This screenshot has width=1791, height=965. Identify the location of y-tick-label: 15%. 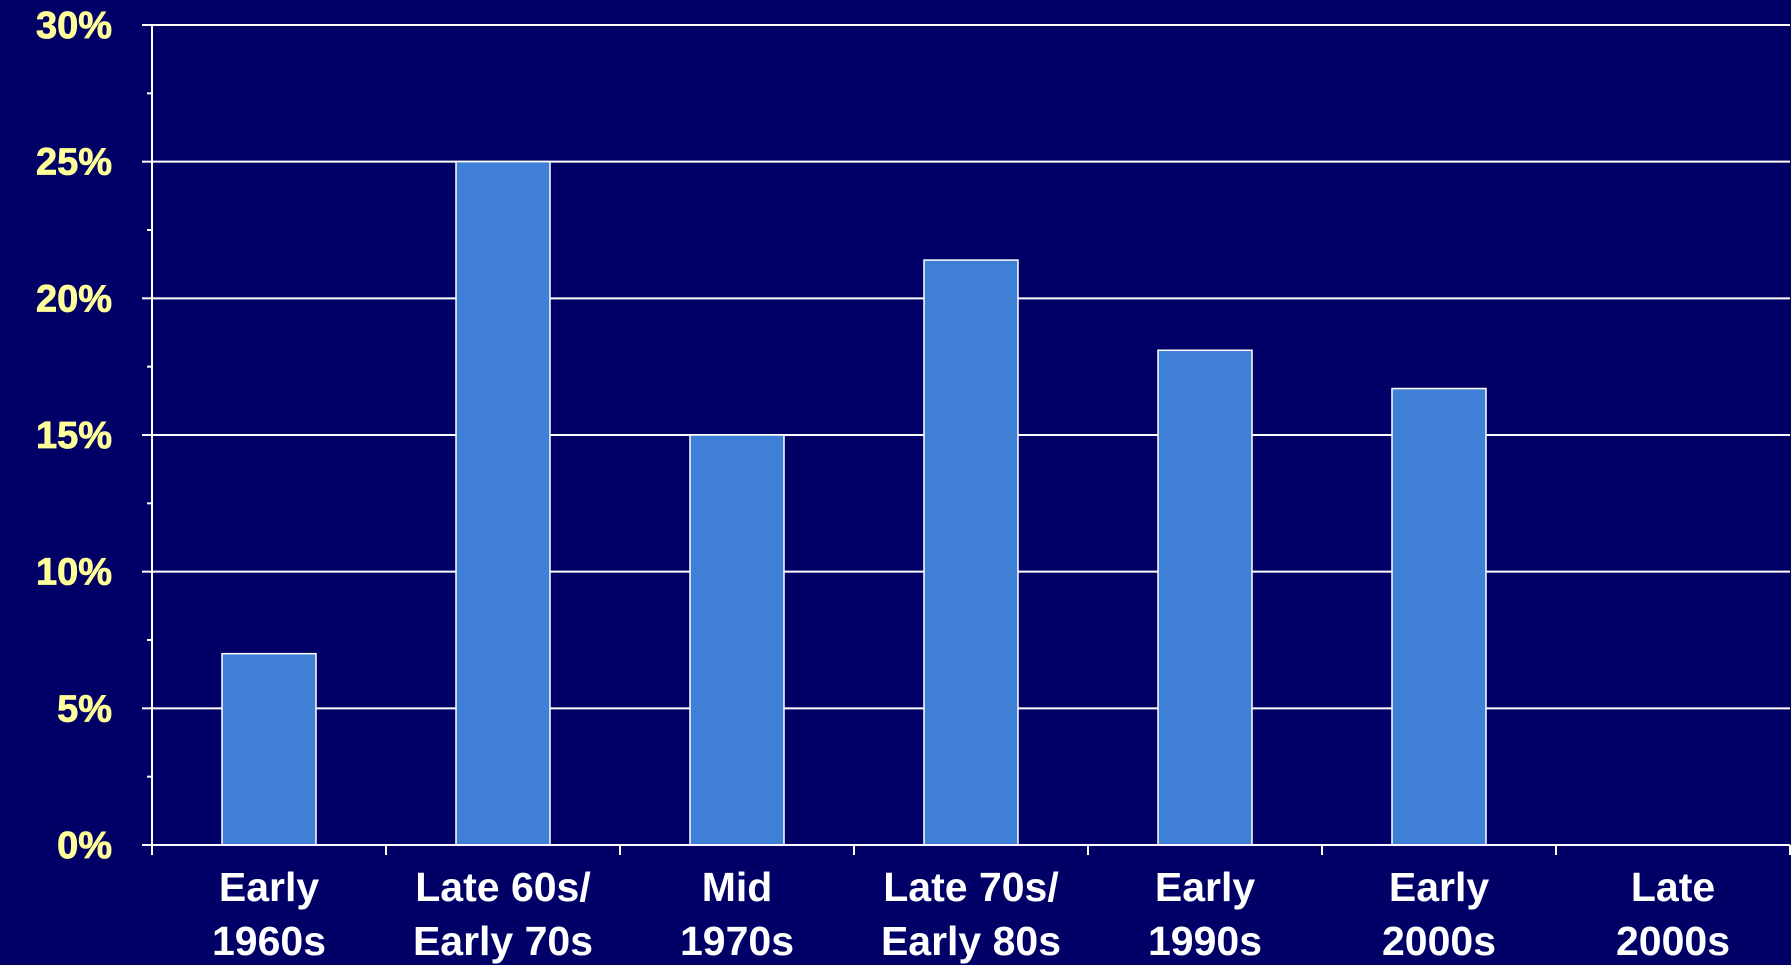
(74, 436).